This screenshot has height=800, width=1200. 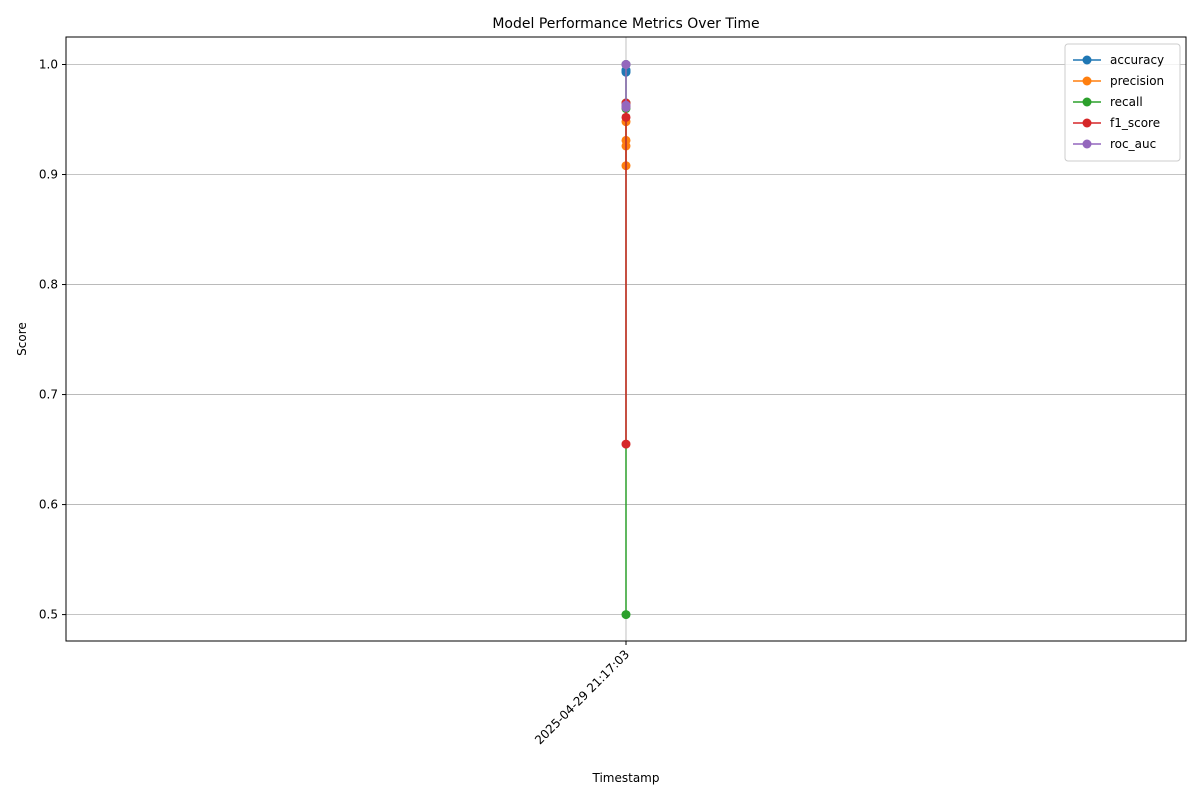 I want to click on y-axis-label: Score, so click(x=22, y=339).